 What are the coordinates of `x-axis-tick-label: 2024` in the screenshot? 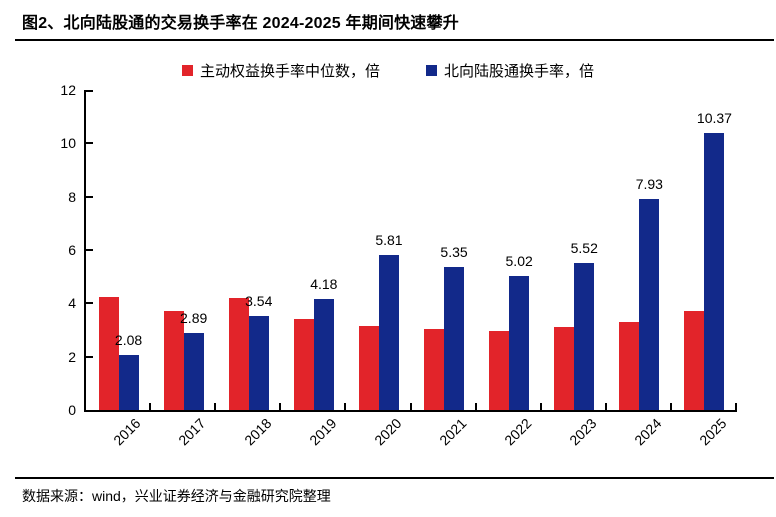 It's located at (648, 432).